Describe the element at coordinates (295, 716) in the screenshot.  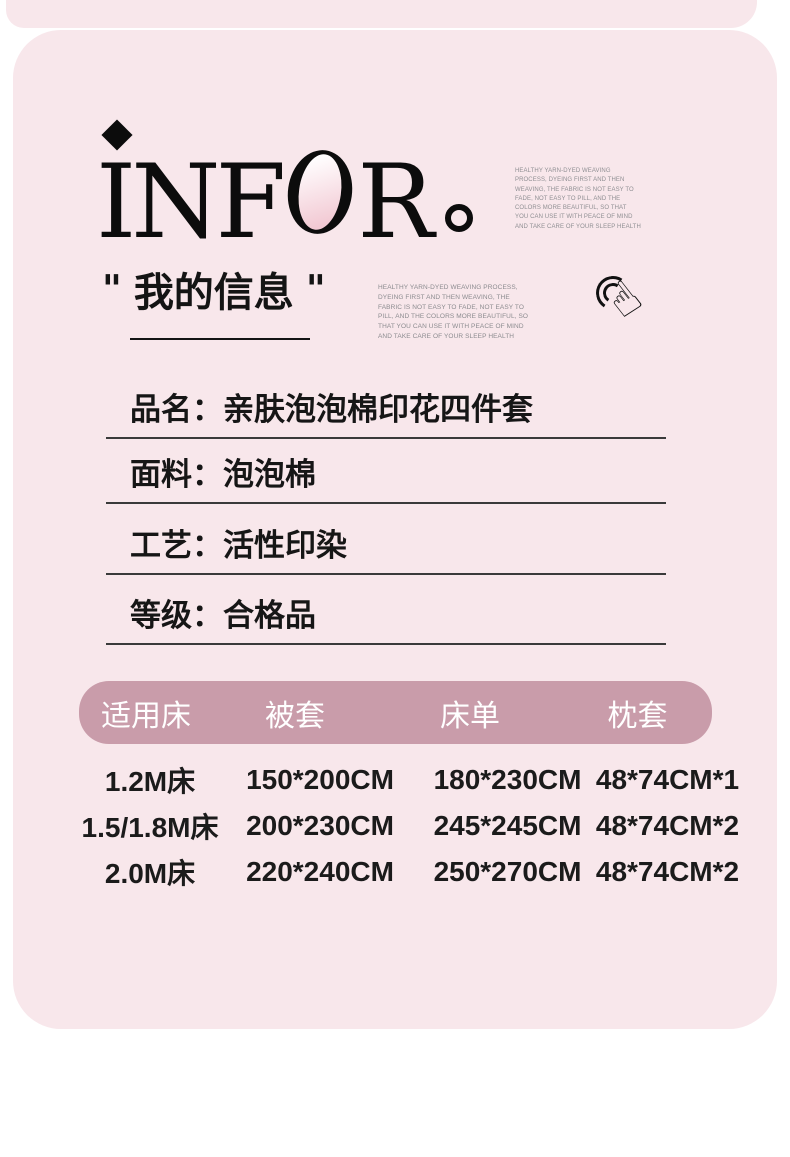
I see `size-header-quilt-cover: 被套` at that location.